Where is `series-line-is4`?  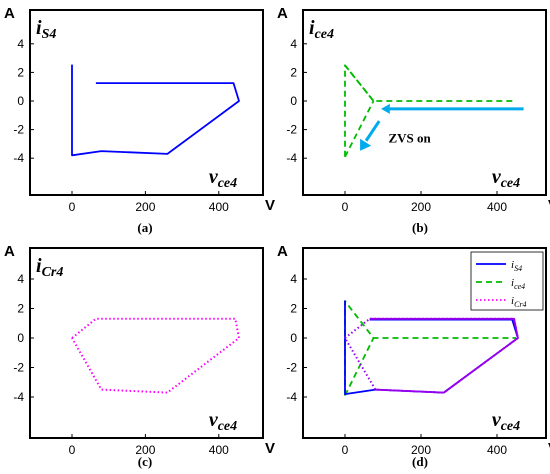 series-line-is4 is located at coordinates (431, 348).